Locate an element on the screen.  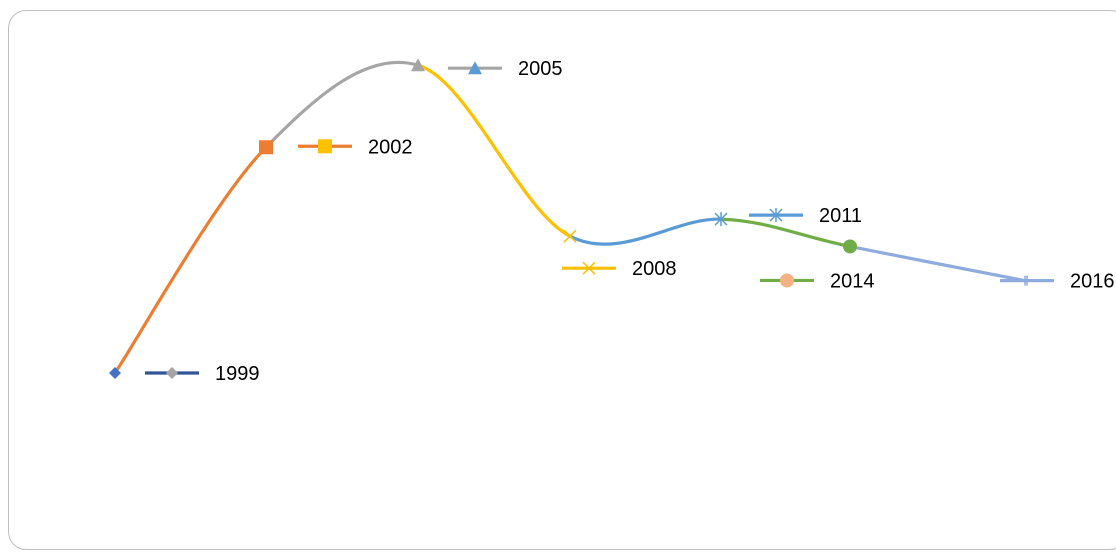
curve-segment-2011 is located at coordinates (785, 233).